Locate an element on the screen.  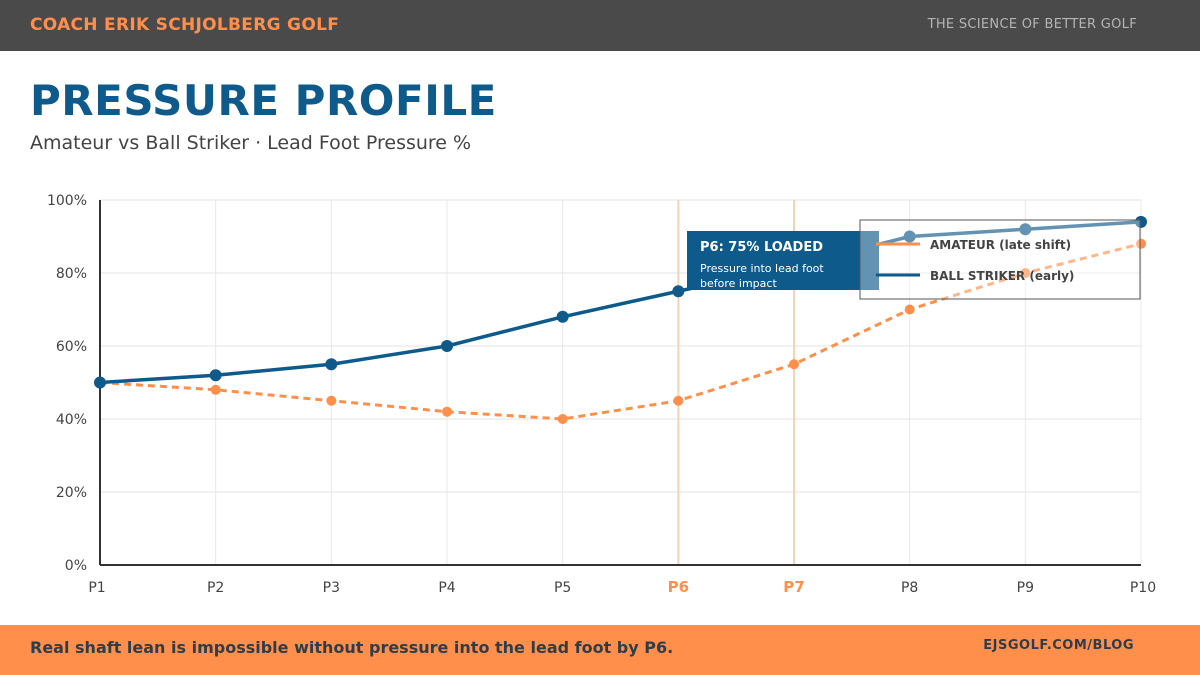
annotation-text: before impact is located at coordinates (738, 283).